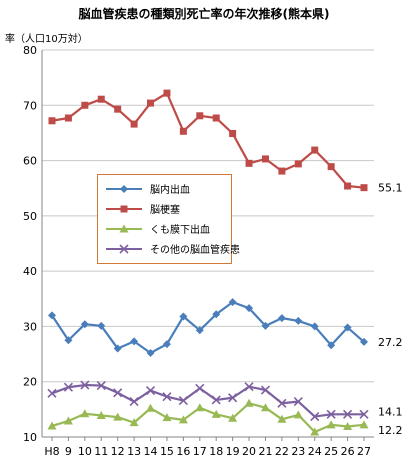  What do you see at coordinates (51, 451) in the screenshot?
I see `x-tick-label: H8` at bounding box center [51, 451].